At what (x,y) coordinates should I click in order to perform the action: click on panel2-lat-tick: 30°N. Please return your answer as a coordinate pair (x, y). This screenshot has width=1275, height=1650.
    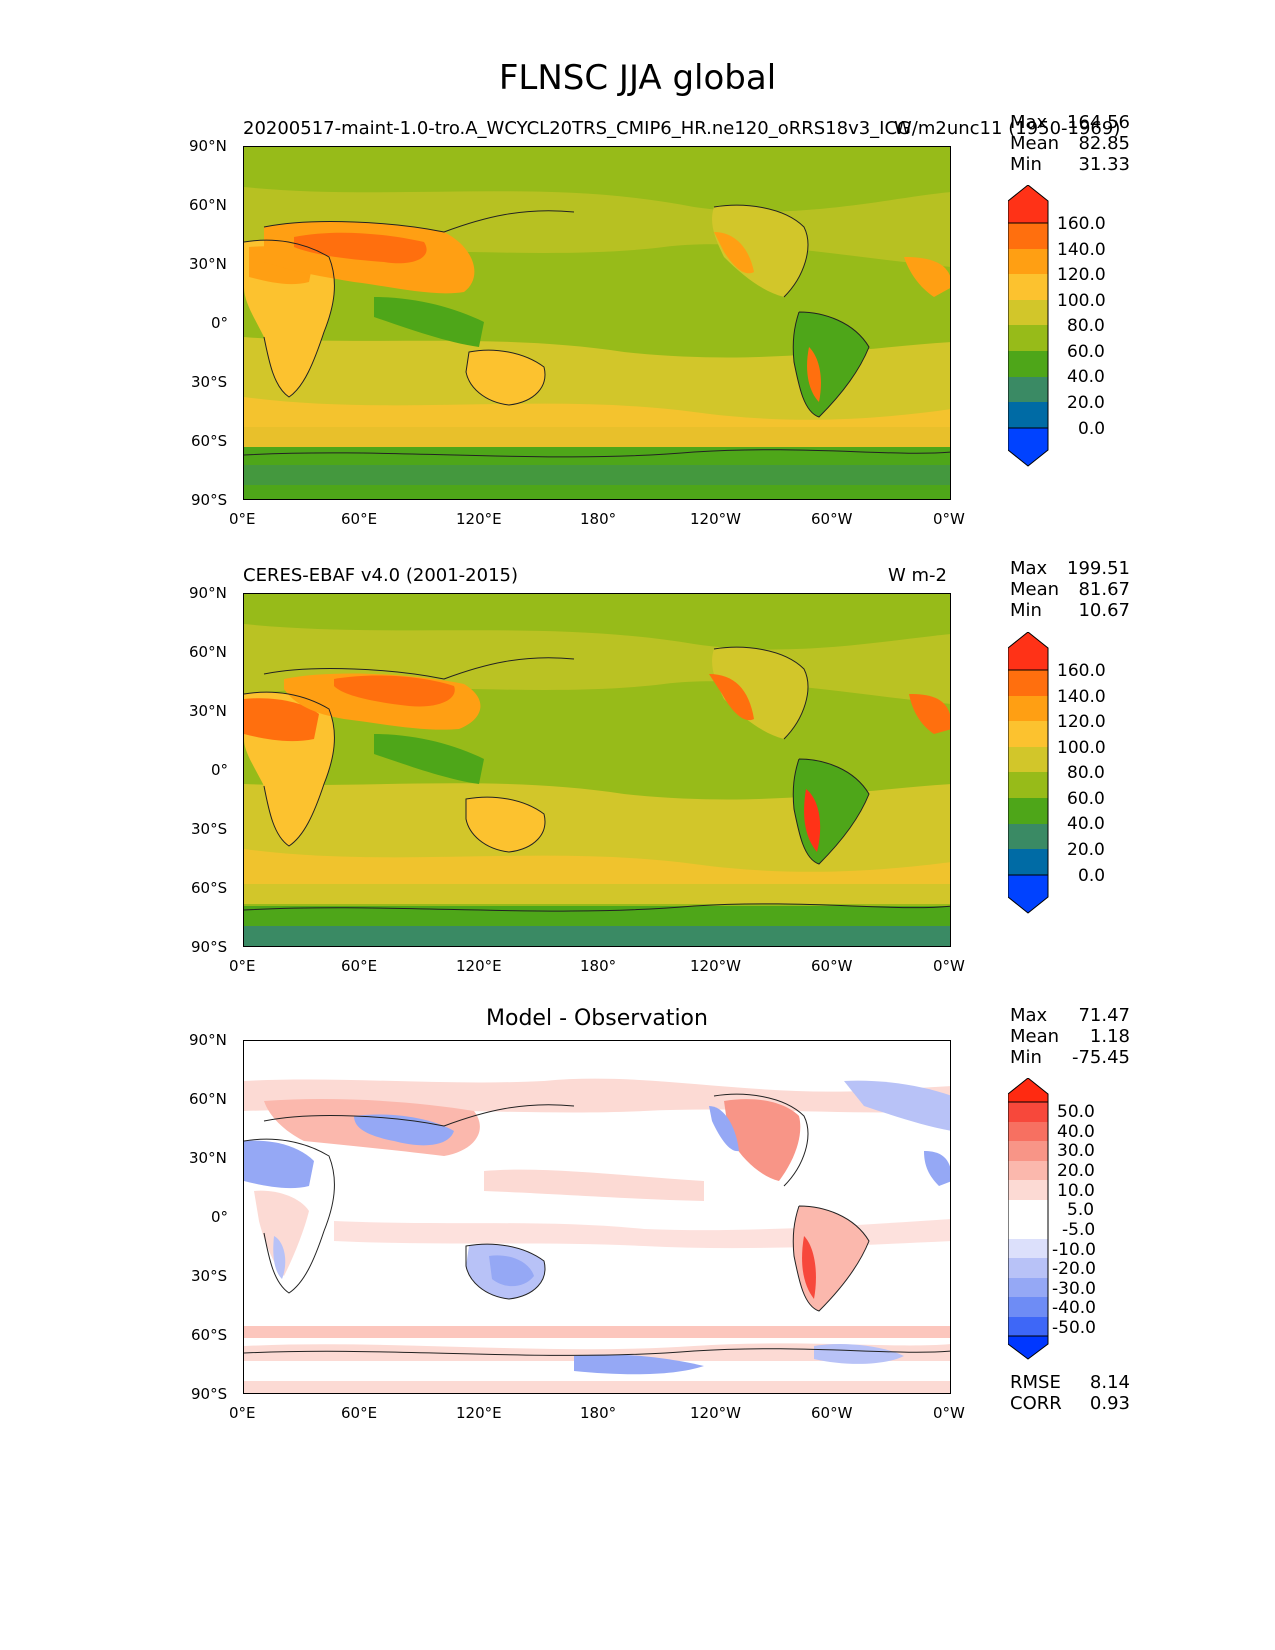
    Looking at the image, I should click on (208, 711).